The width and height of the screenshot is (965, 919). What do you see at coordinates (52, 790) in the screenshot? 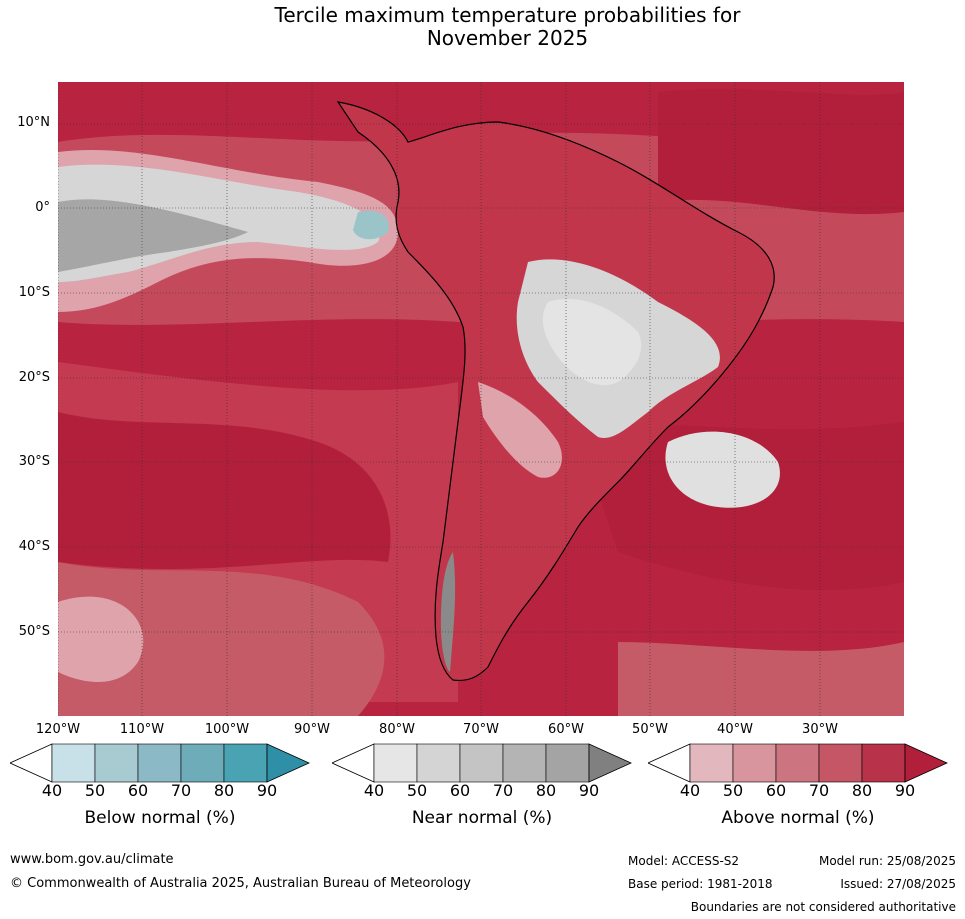
I see `cb1-tick-40: 40` at bounding box center [52, 790].